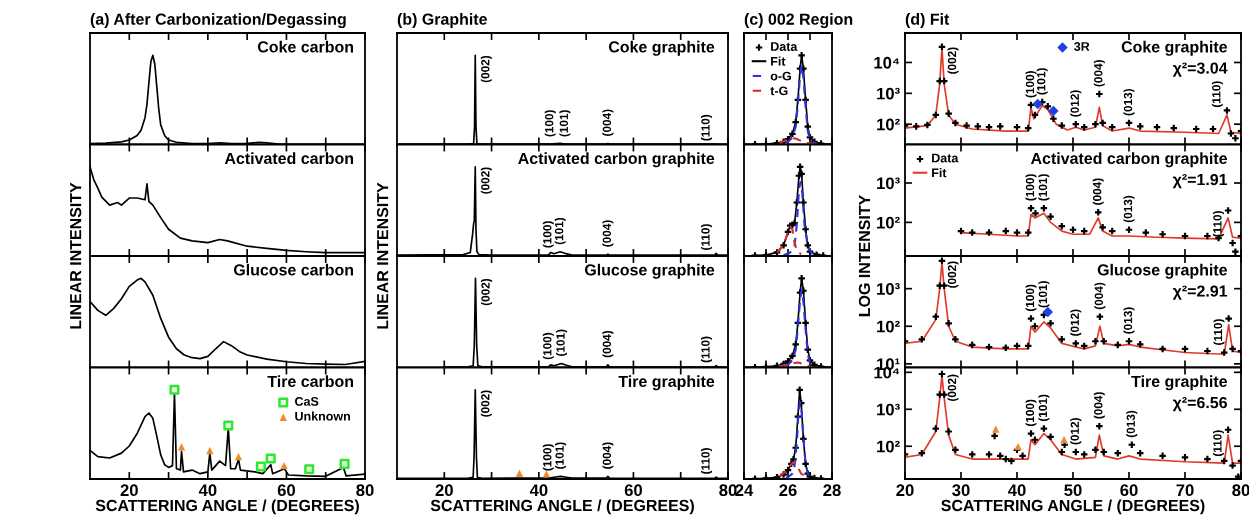 Image resolution: width=1249 pixels, height=529 pixels. What do you see at coordinates (442, 20) in the screenshot?
I see `chart-title: (b) Graphite` at bounding box center [442, 20].